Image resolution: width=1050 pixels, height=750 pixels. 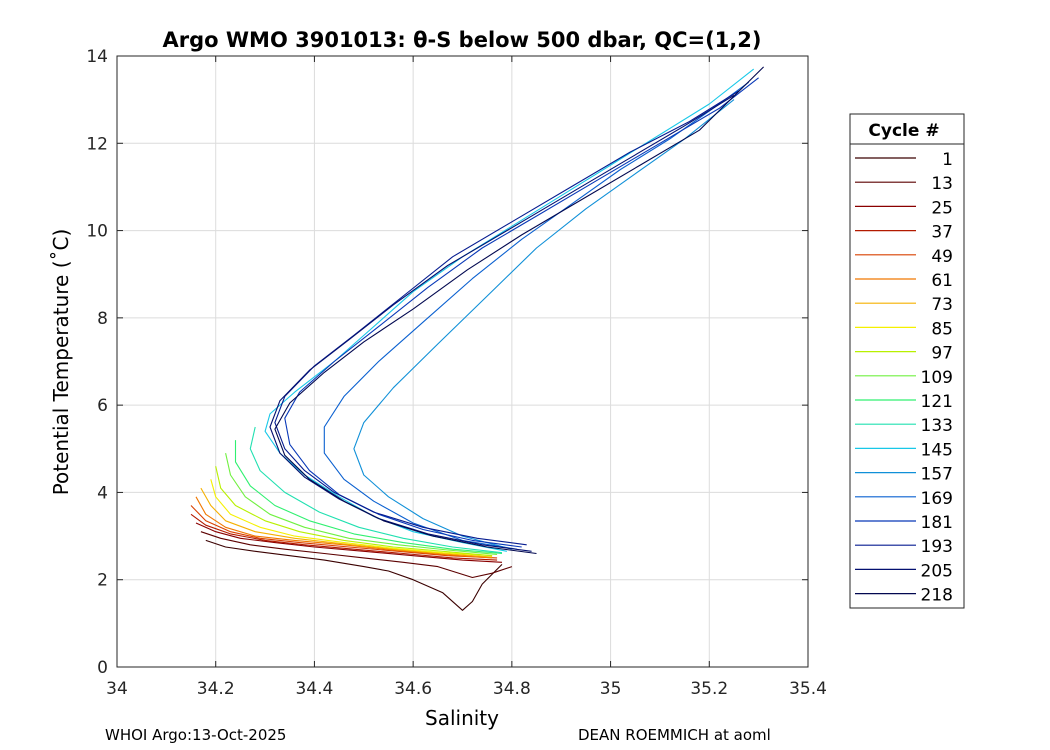 What do you see at coordinates (512, 689) in the screenshot?
I see `x-tick-label: 34.8` at bounding box center [512, 689].